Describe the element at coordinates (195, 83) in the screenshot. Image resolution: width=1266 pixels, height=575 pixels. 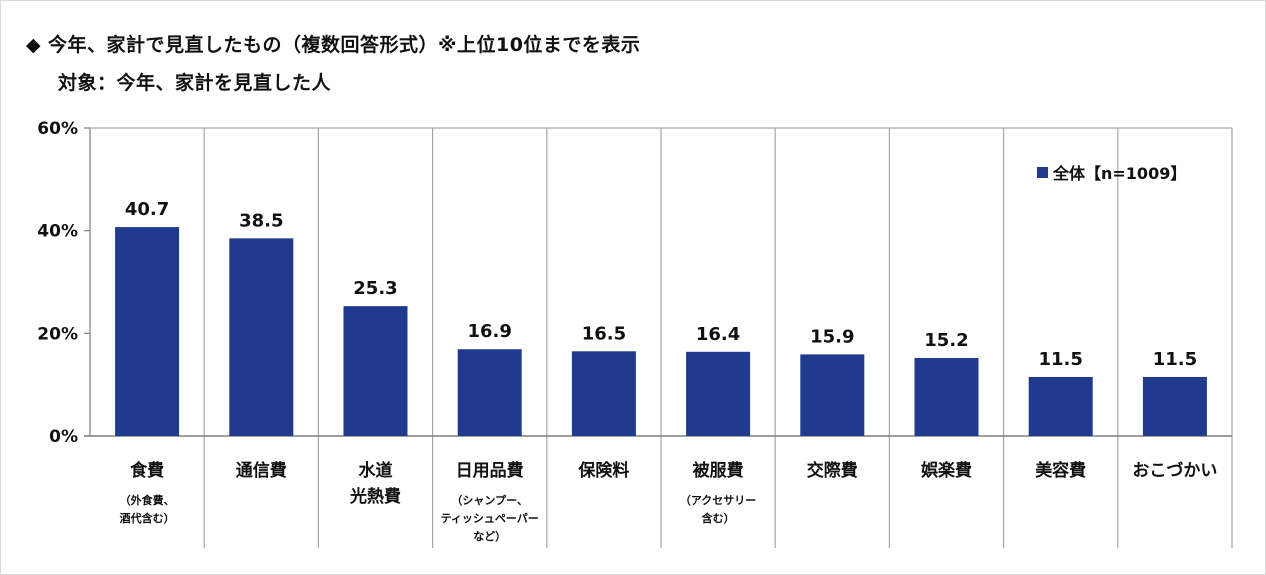
I see `chart-subtitle: 対象：今年、家計を見直した人` at that location.